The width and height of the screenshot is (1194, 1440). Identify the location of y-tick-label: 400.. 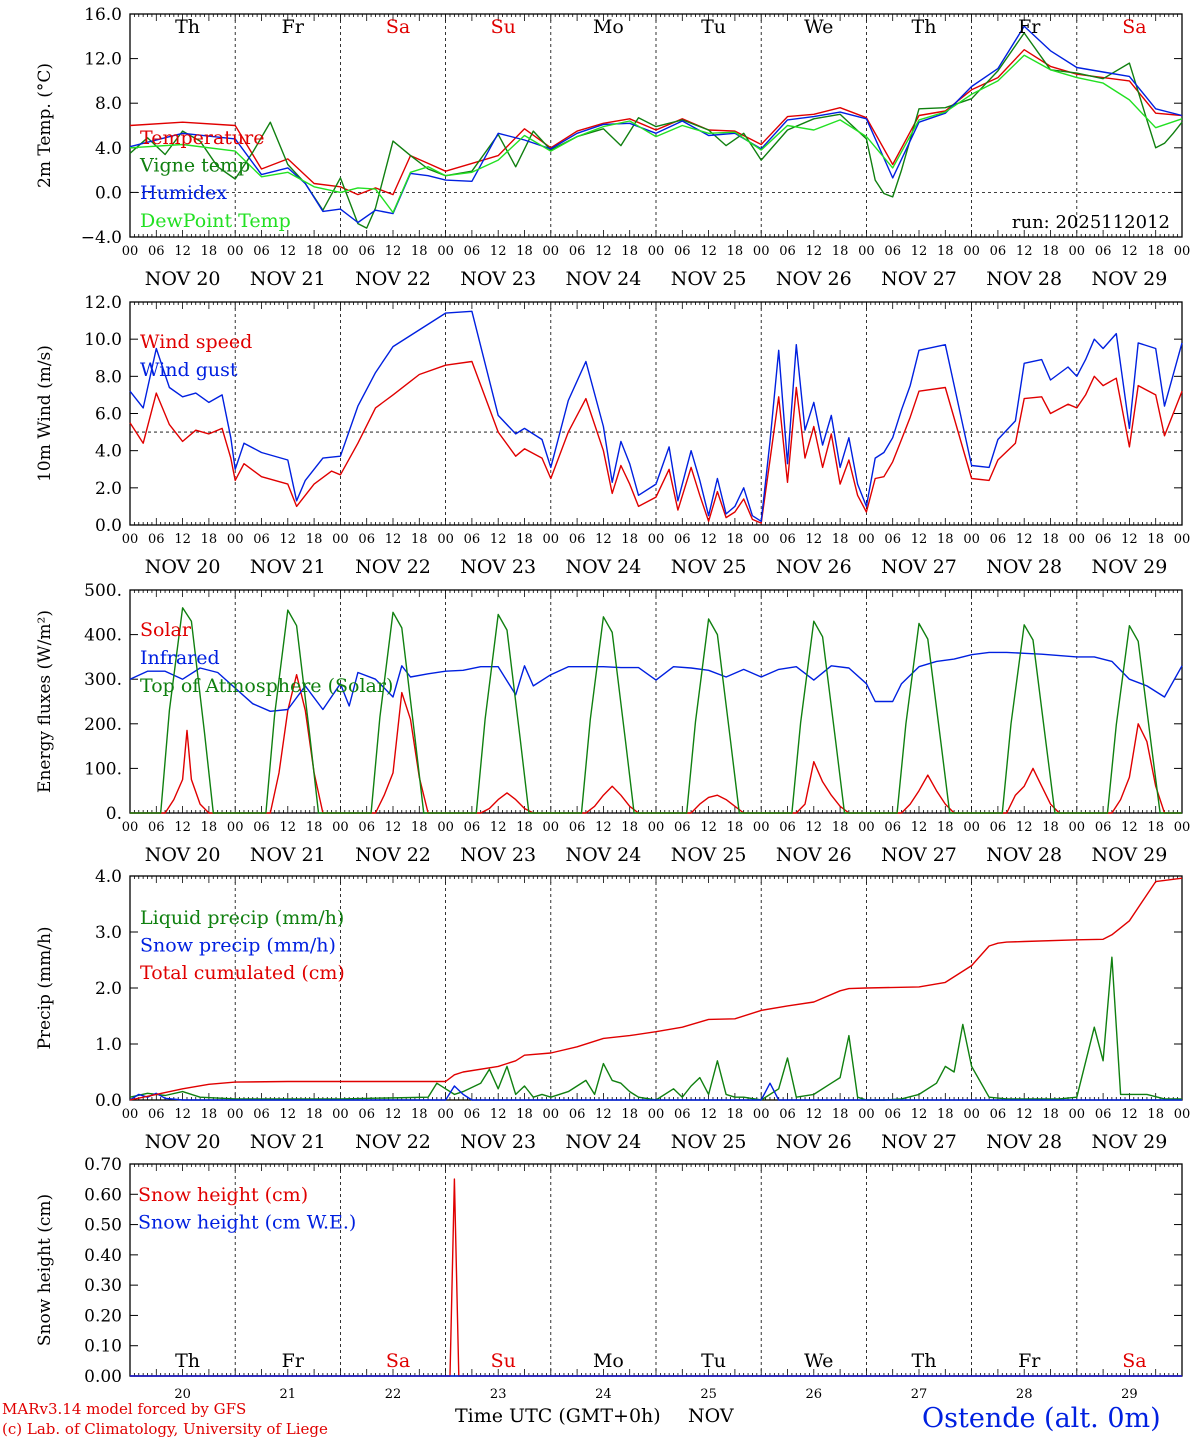
(103, 636).